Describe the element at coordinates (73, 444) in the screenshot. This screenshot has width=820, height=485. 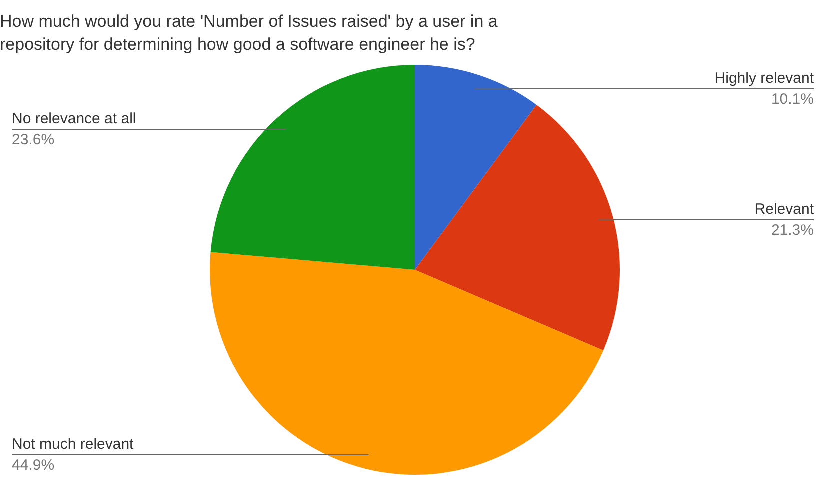
I see `slice-label: Not much relevant` at that location.